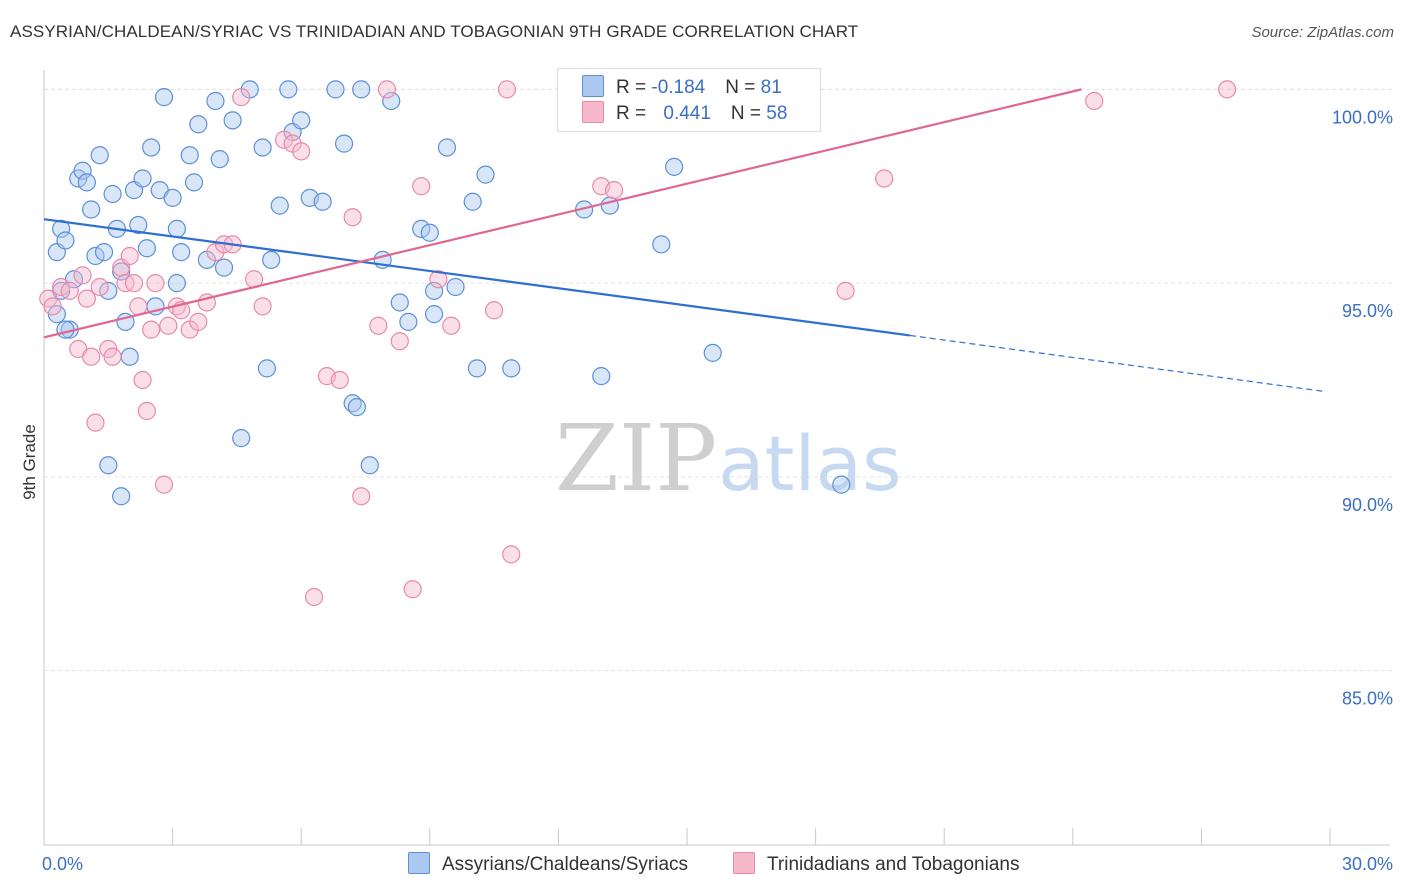 This screenshot has width=1406, height=892. Describe the element at coordinates (62, 864) in the screenshot. I see `x-tick-label: 0.0%` at that location.